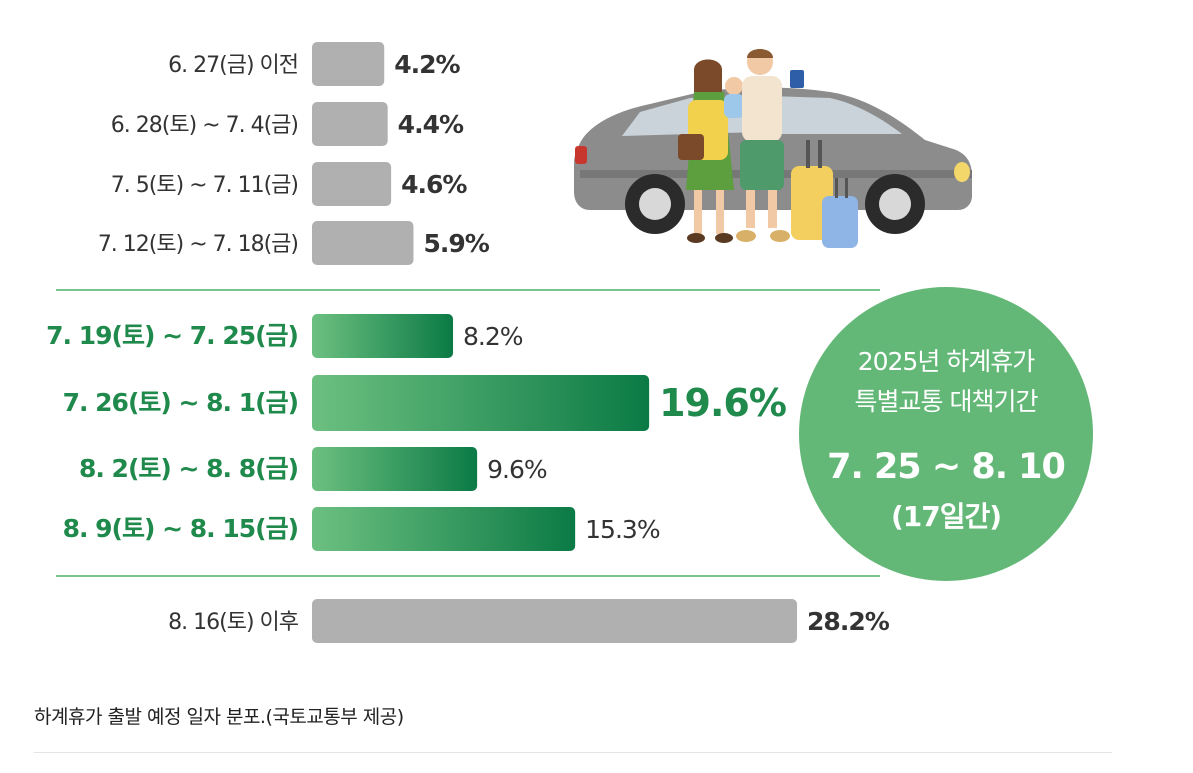  I want to click on category-label: 8. 9(토) ~ 8. 15(금), so click(180, 528).